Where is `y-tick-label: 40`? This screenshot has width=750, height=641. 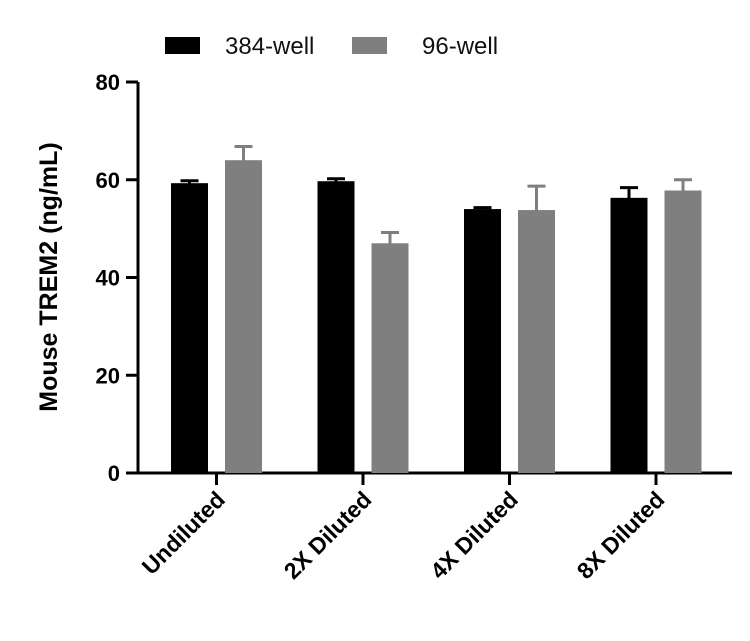
y-tick-label: 40 is located at coordinates (108, 278).